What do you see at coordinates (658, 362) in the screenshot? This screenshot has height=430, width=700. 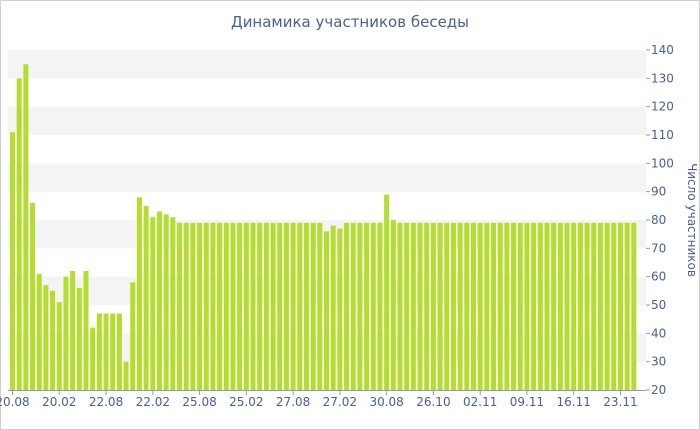 I see `y-tick-label: 30` at bounding box center [658, 362].